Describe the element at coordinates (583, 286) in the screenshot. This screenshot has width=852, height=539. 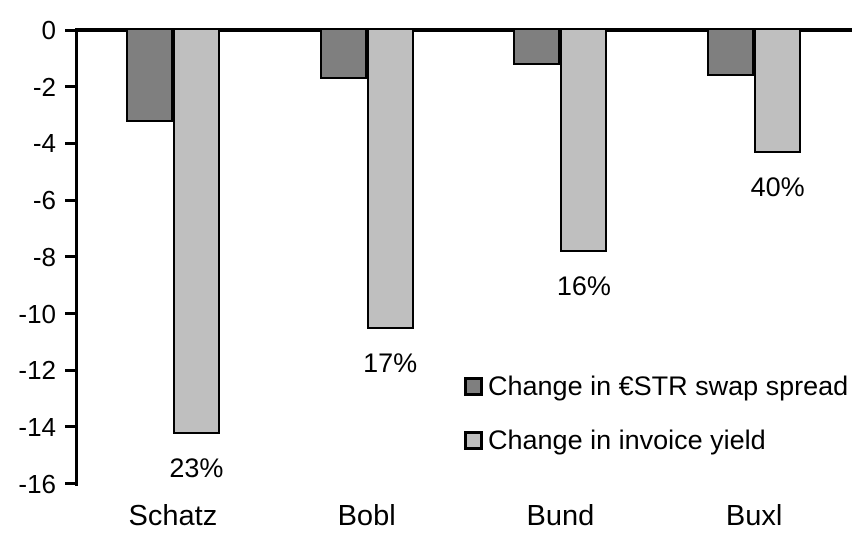
I see `bar-value-label-bund: 16%` at that location.